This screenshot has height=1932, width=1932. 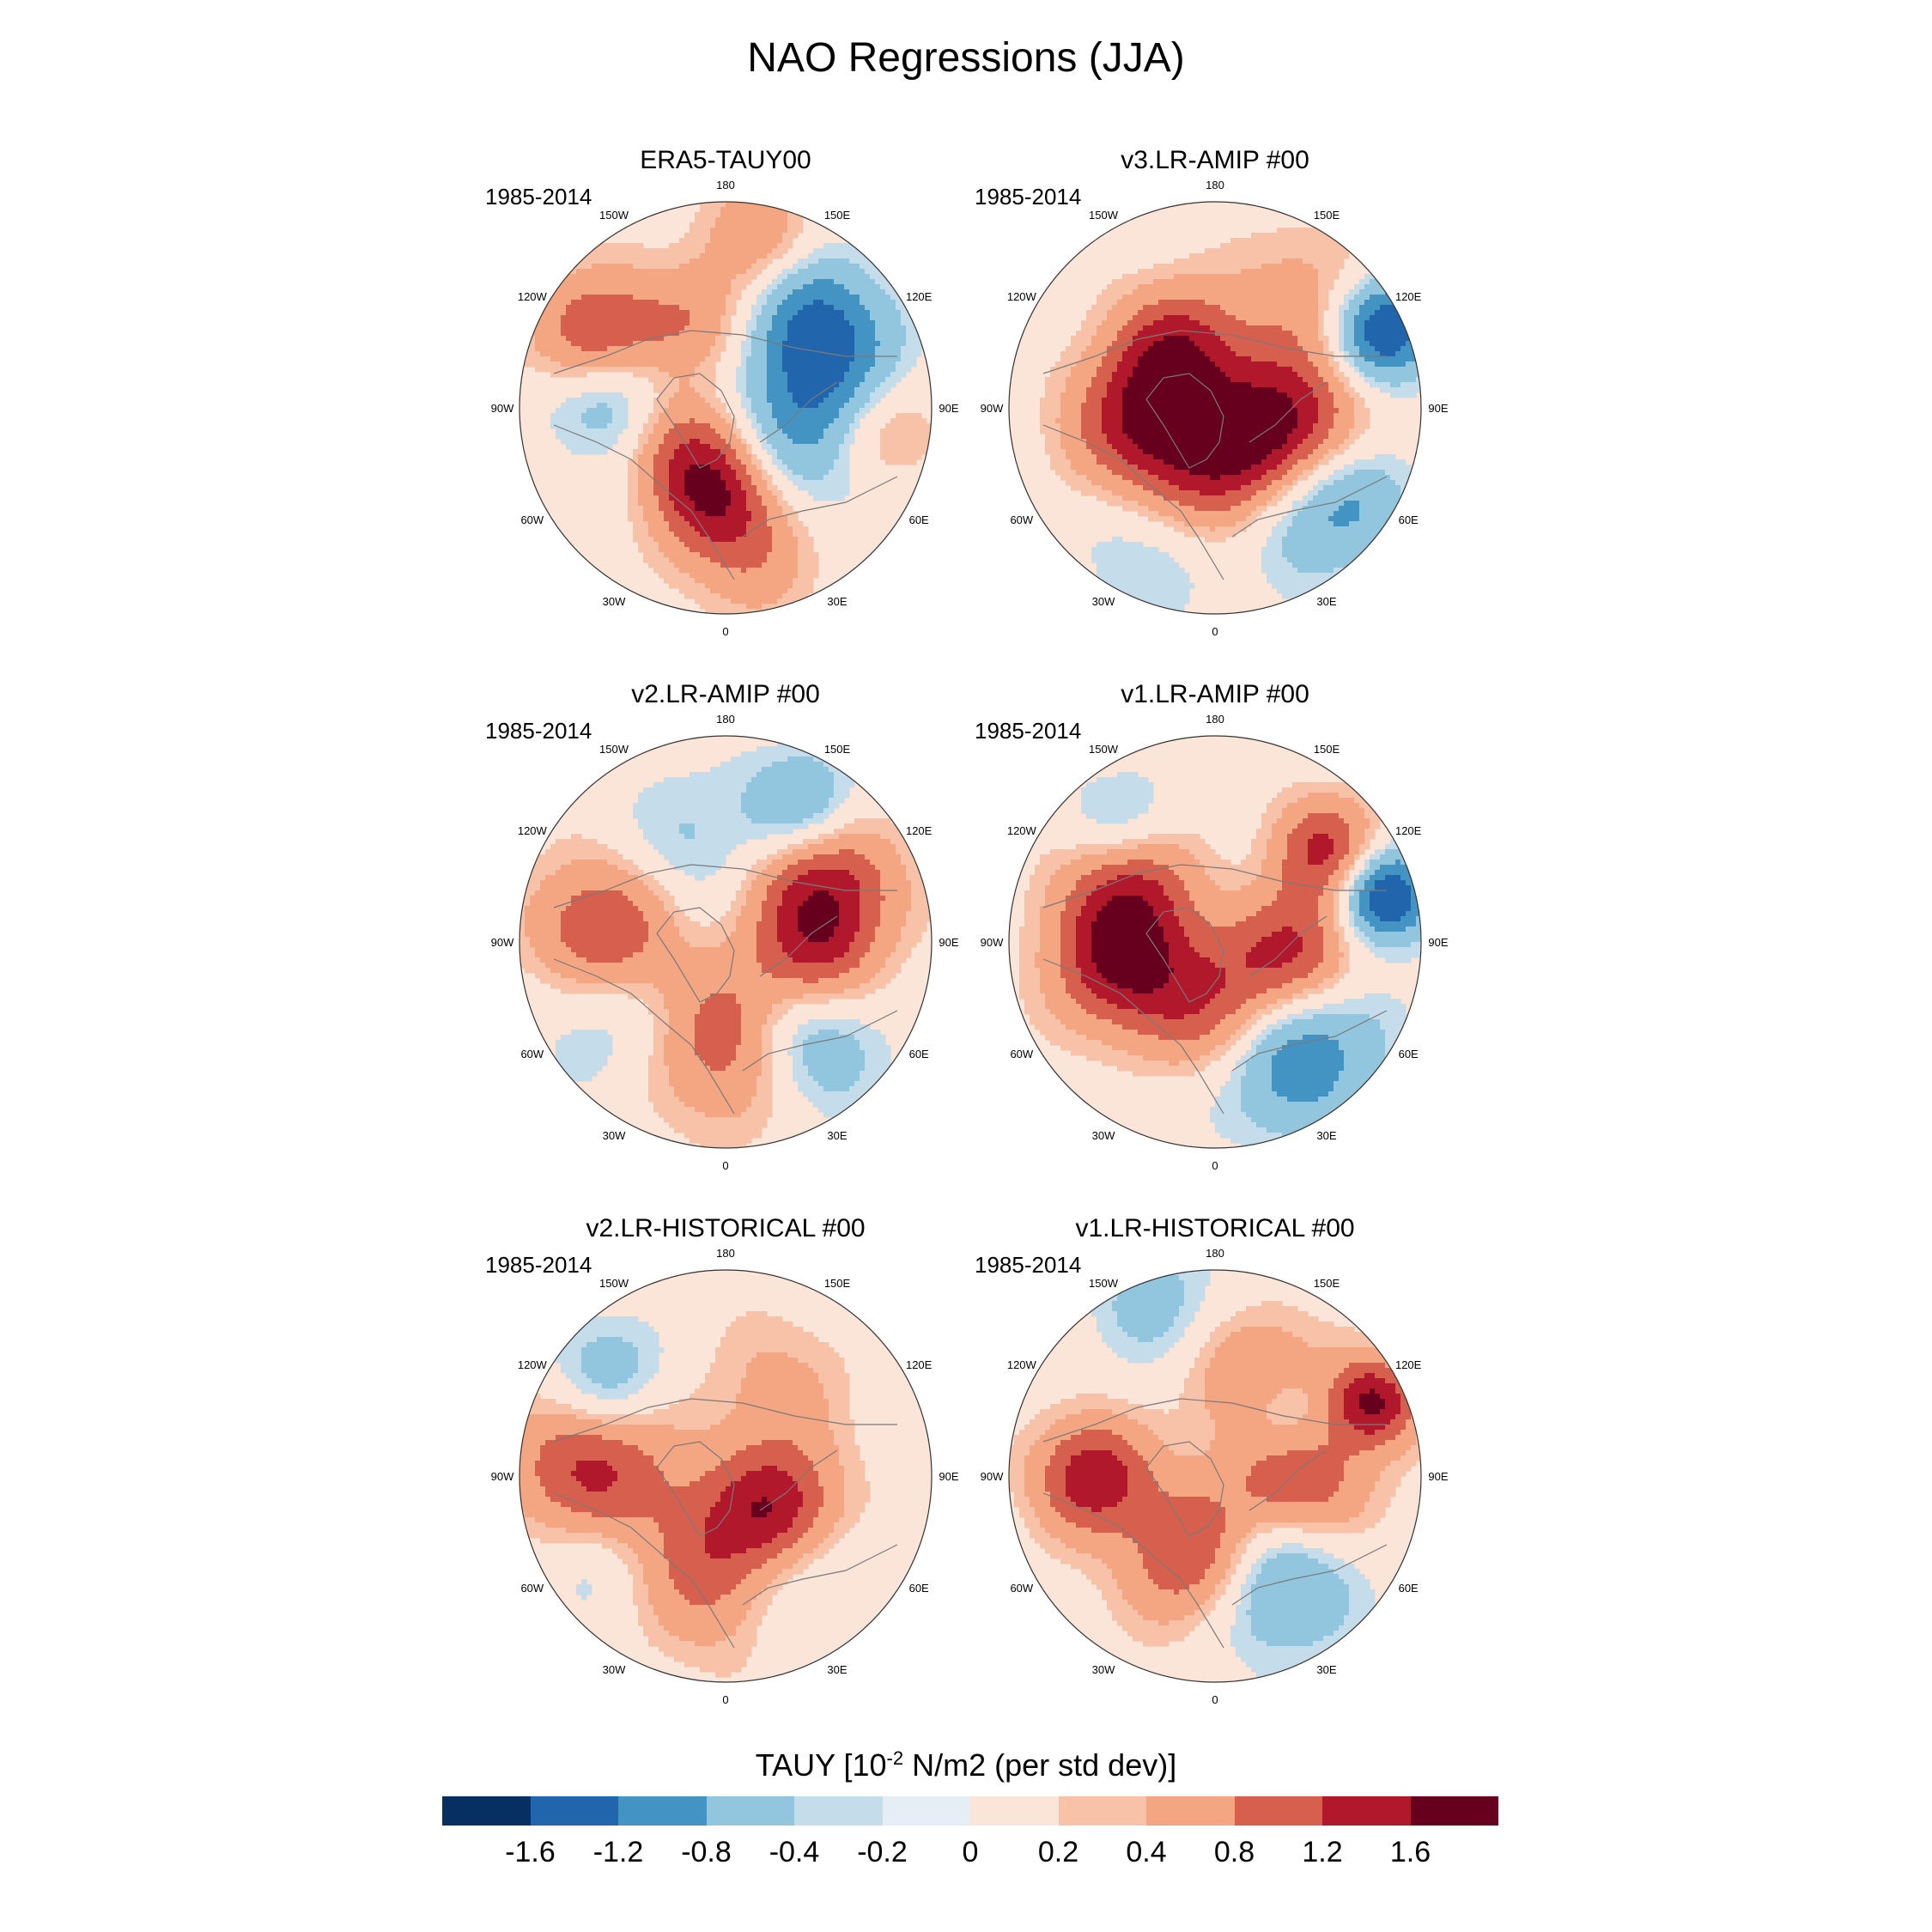 I want to click on panel-title: v1.LR-AMIP #00, so click(x=1215, y=695).